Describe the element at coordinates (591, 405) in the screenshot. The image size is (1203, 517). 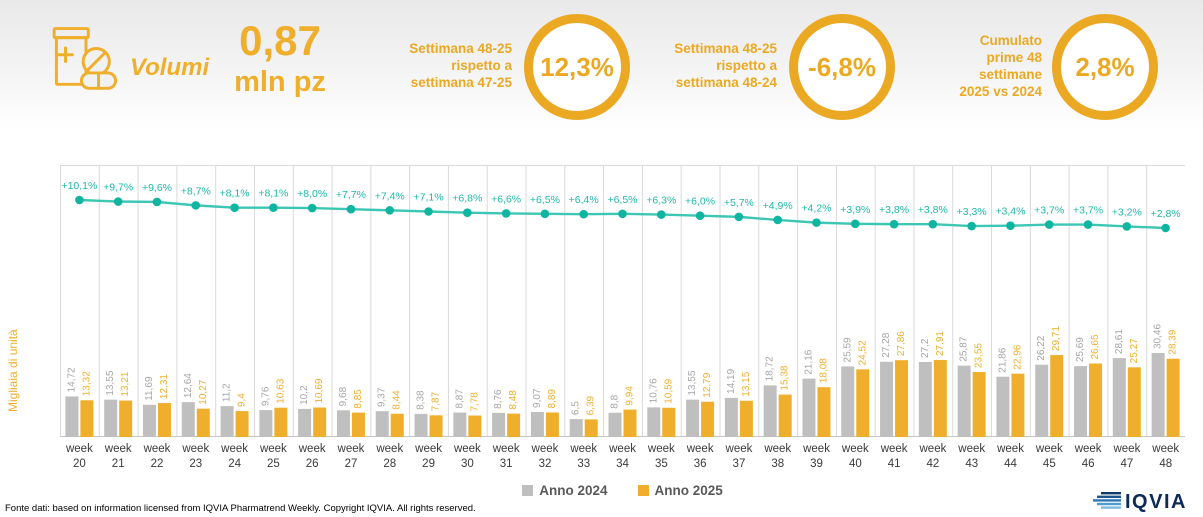
I see `bar-value-label: 6,39` at that location.